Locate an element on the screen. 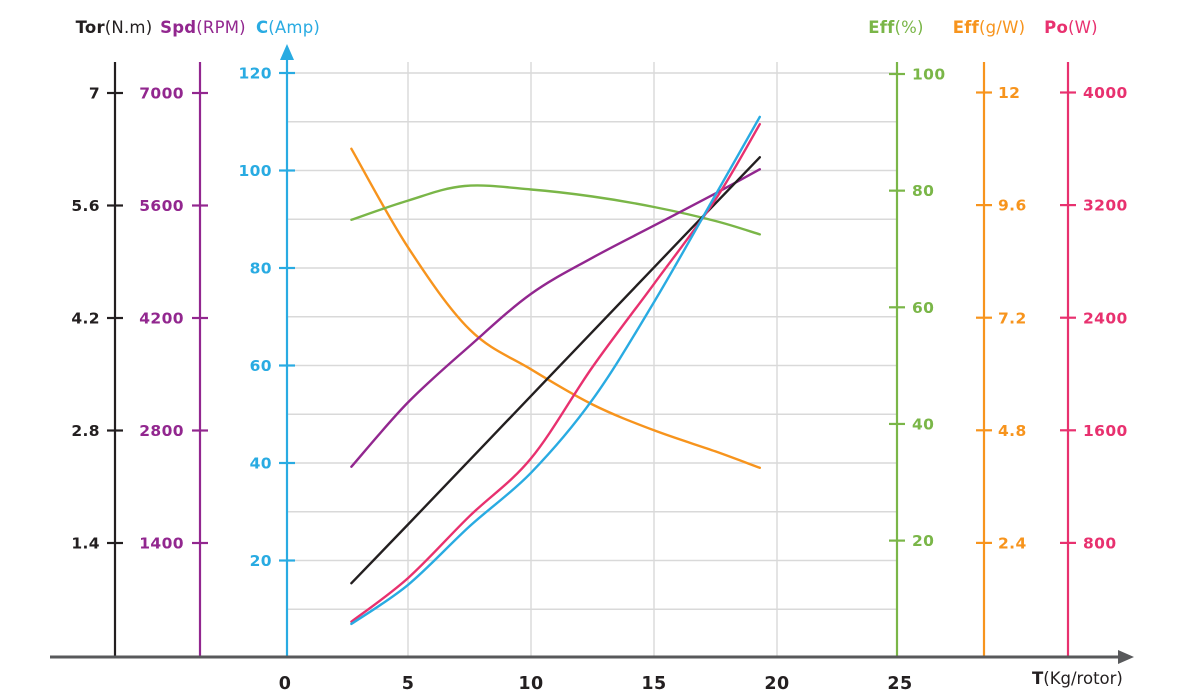 This screenshot has height=700, width=1200. tick-label-current: 80 is located at coordinates (261, 269).